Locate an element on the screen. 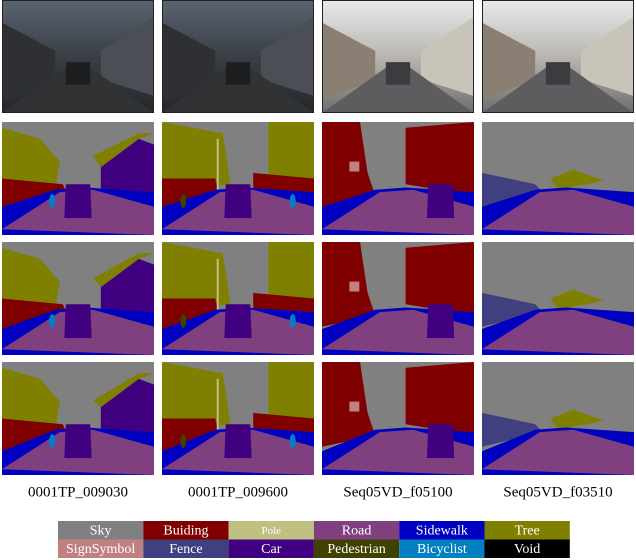  legend-label: Car is located at coordinates (271, 549).